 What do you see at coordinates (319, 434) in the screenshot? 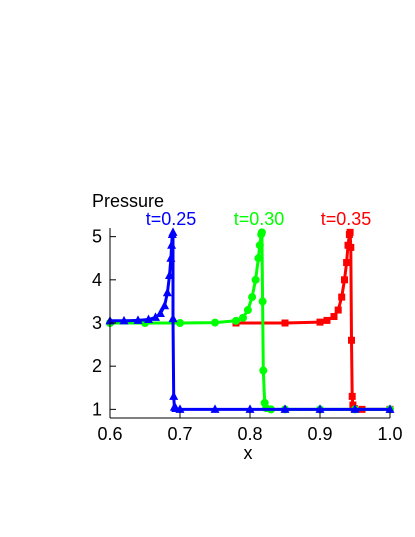
I see `x-tick-label: 0.9` at bounding box center [319, 434].